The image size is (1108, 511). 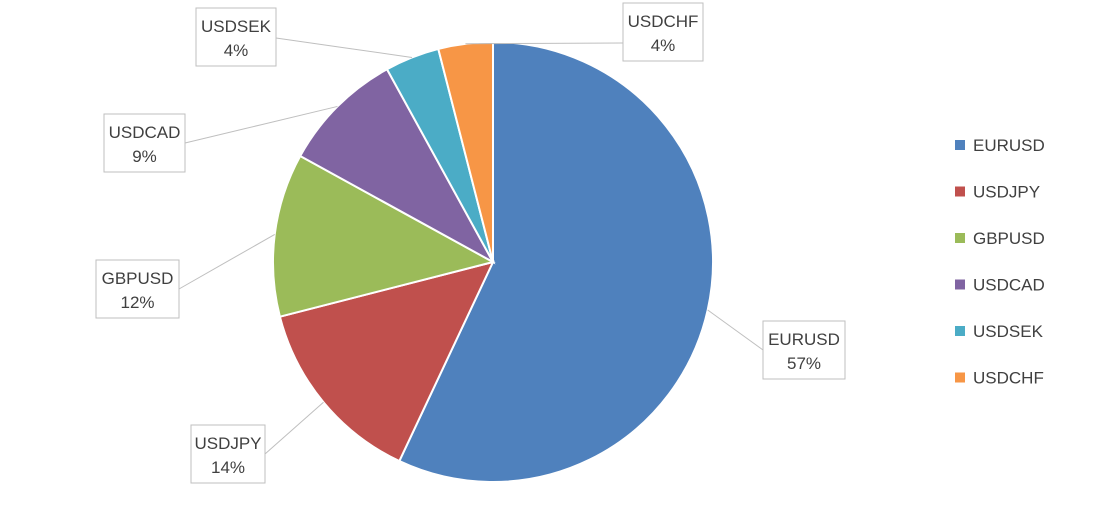 I want to click on legend-label-eurusd: EURUSD, so click(x=1009, y=145).